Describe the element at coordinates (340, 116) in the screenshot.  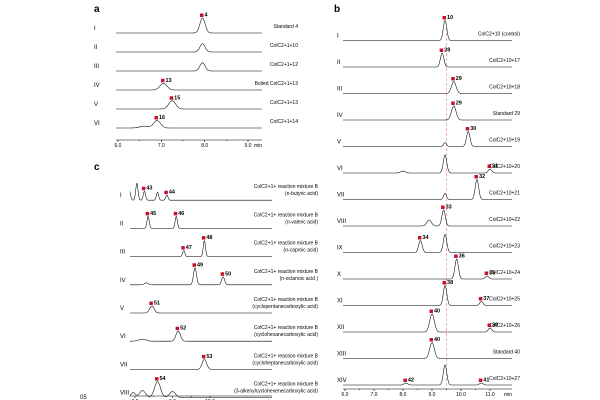
I see `row-numeral-b: IV` at that location.